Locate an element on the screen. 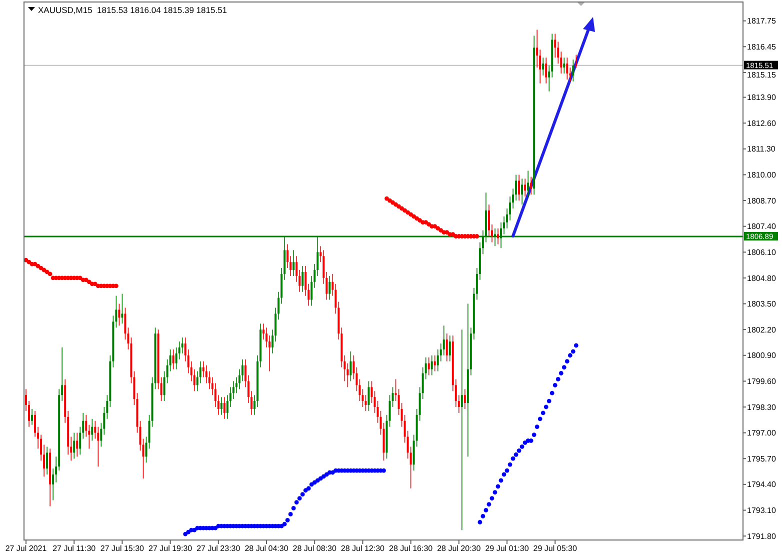  x-tick-label: 28 Jul 04:30 is located at coordinates (266, 548).